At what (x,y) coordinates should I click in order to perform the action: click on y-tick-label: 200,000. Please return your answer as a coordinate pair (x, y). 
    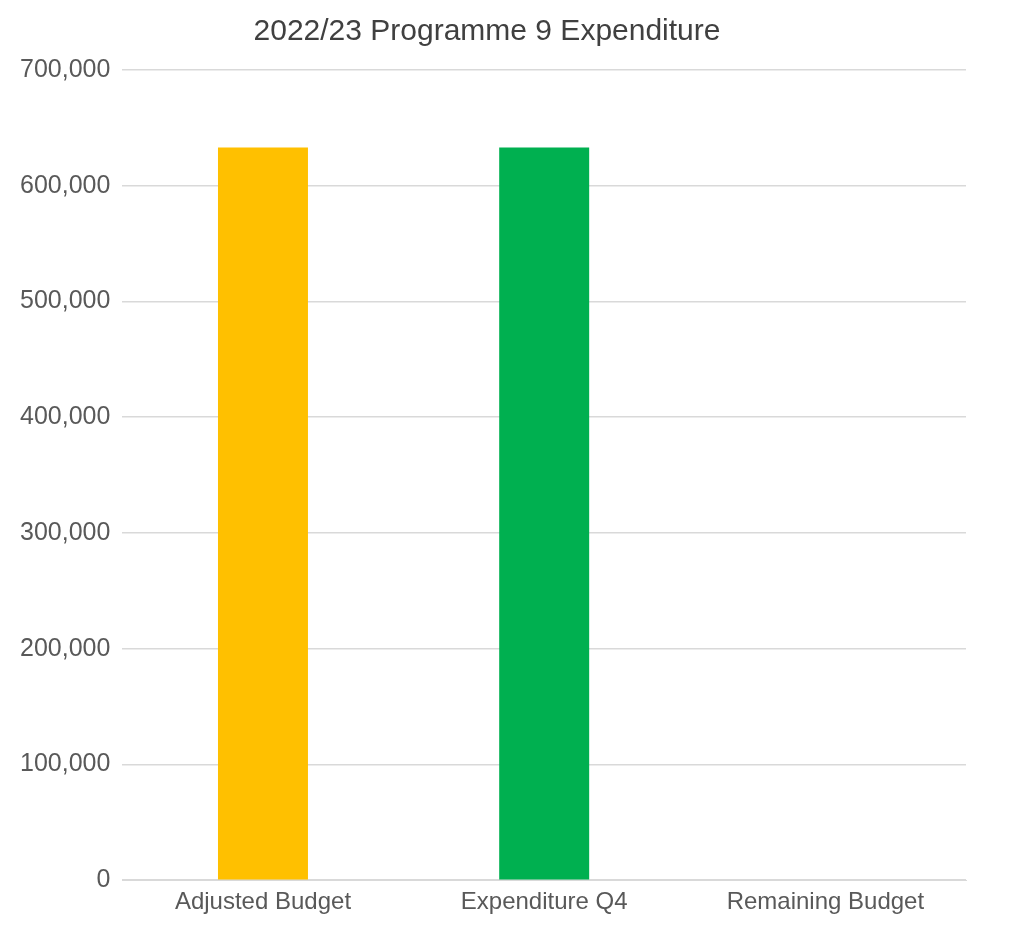
    Looking at the image, I should click on (65, 646).